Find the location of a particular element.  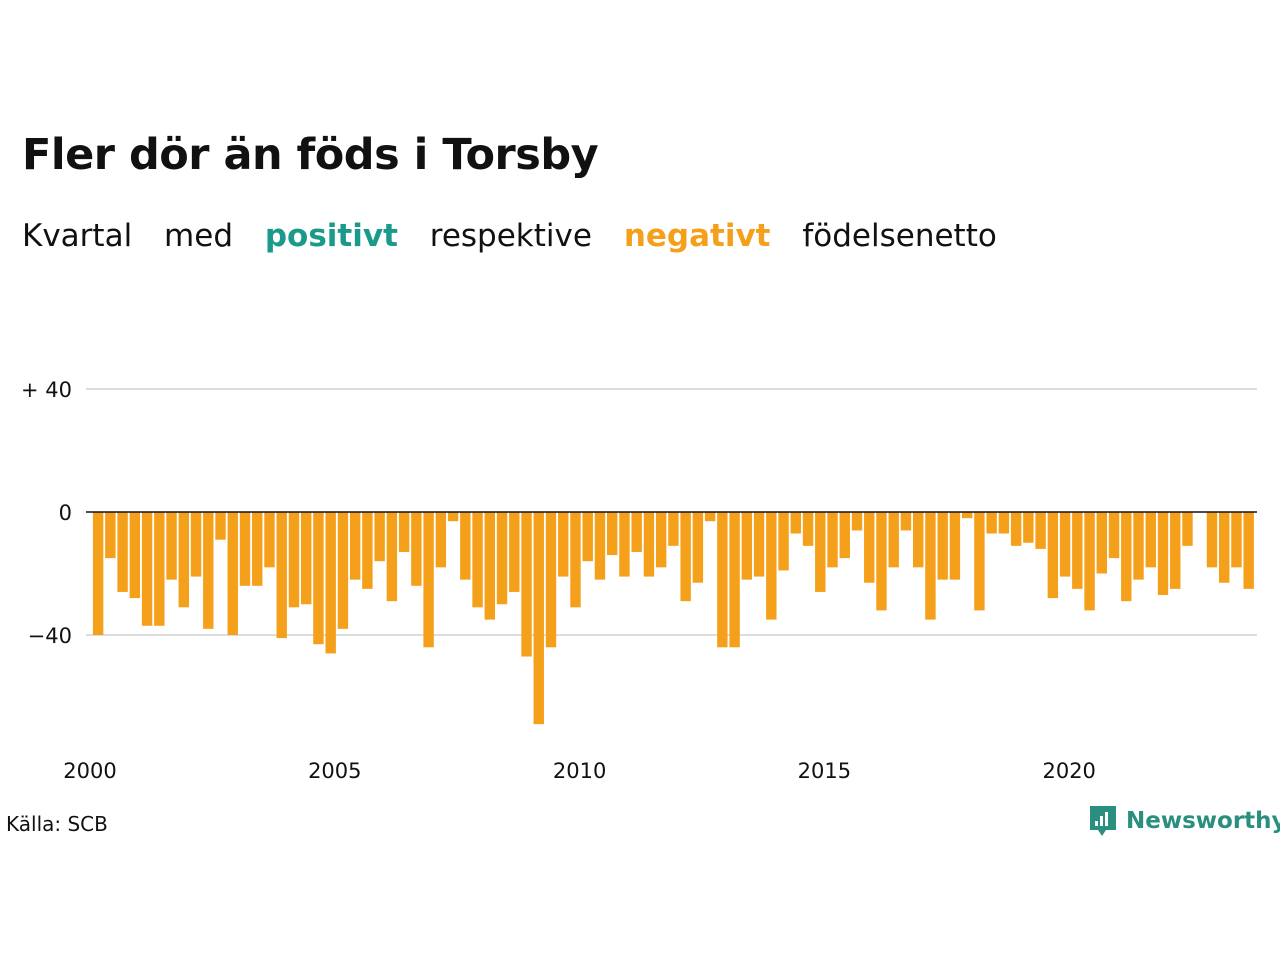

subtitle-negative-label: negativt is located at coordinates (697, 236).